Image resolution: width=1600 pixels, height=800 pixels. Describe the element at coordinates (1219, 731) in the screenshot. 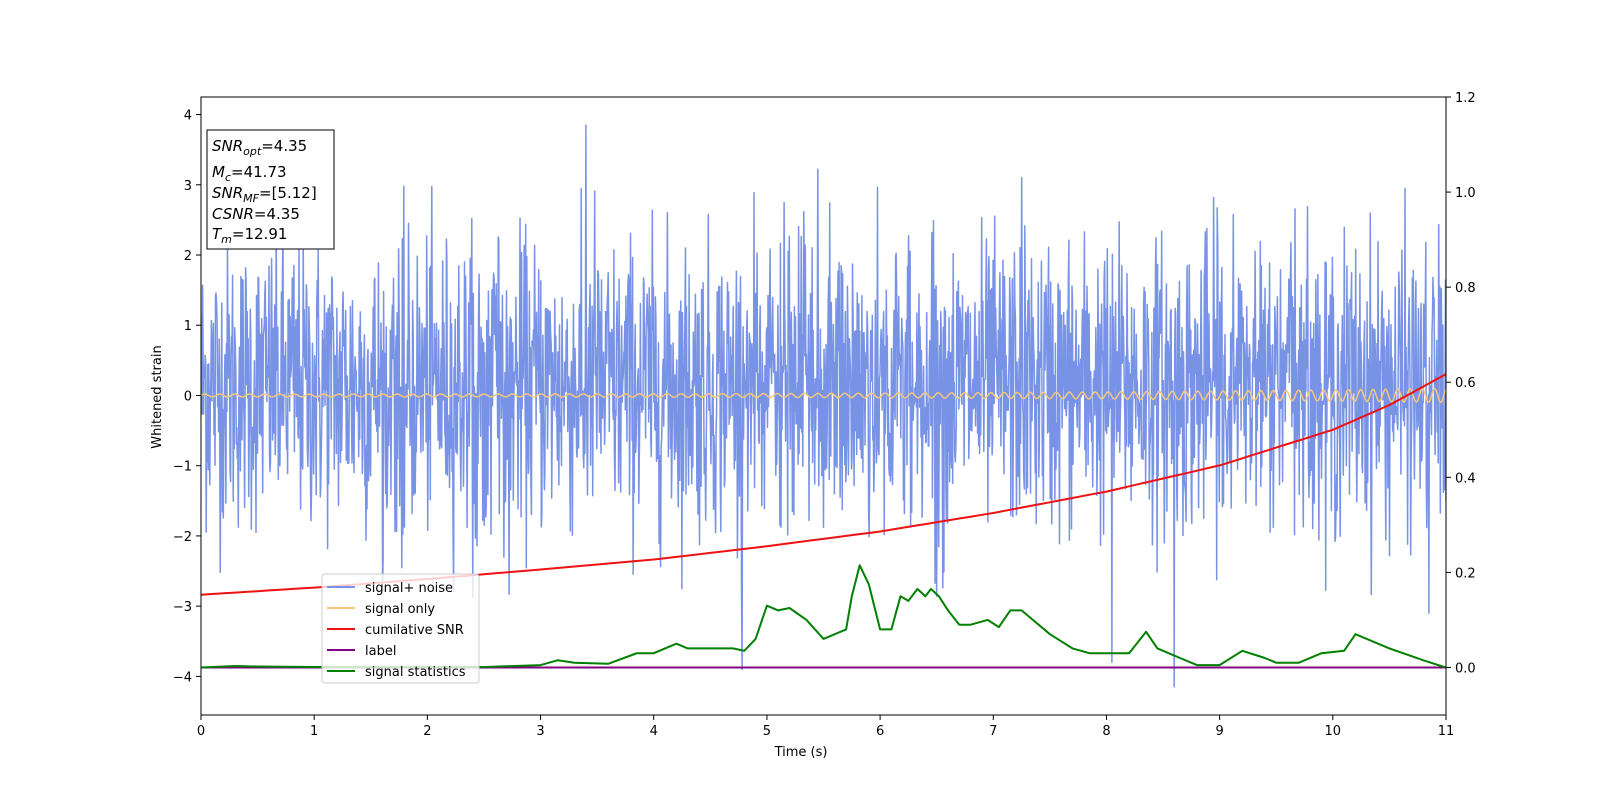

I see `x-tick-label: 9` at that location.